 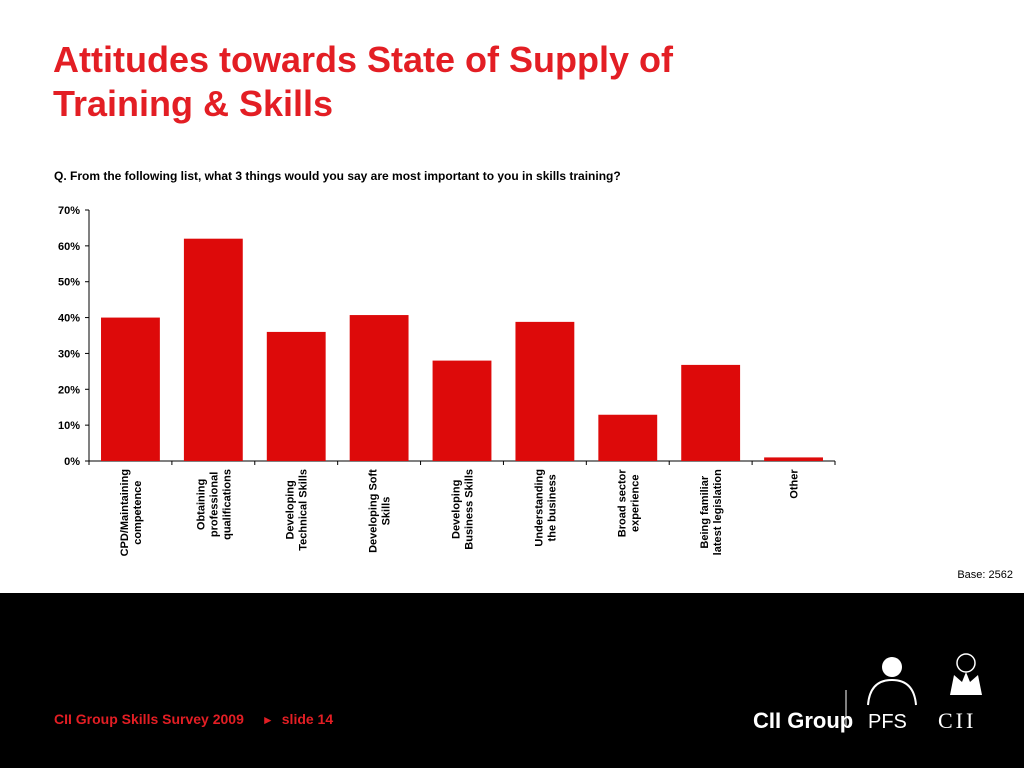 What do you see at coordinates (227, 504) in the screenshot?
I see `x-category-label-line: qualifications` at bounding box center [227, 504].